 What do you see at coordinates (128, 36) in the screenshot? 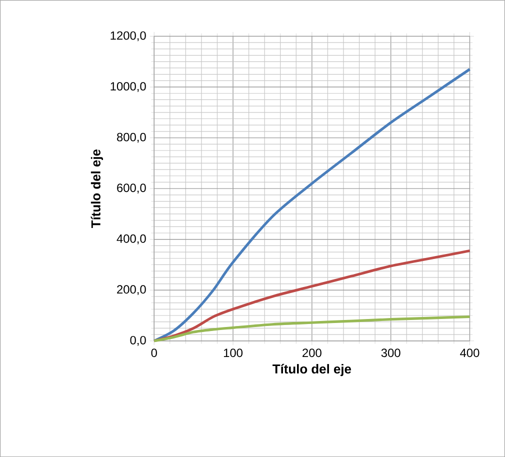
I see `y-tick-label: 1200,0` at bounding box center [128, 36].